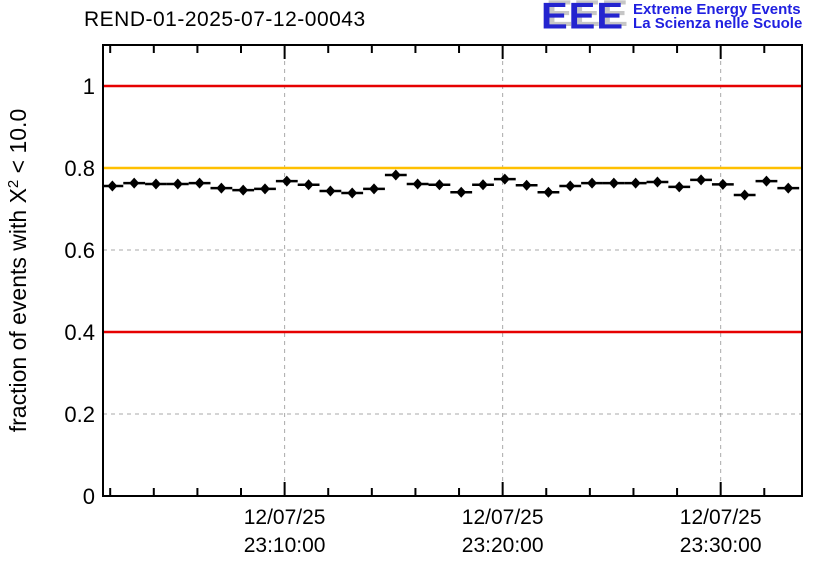  Describe the element at coordinates (285, 545) in the screenshot. I see `x-tick-label-time: 23:10:00` at that location.